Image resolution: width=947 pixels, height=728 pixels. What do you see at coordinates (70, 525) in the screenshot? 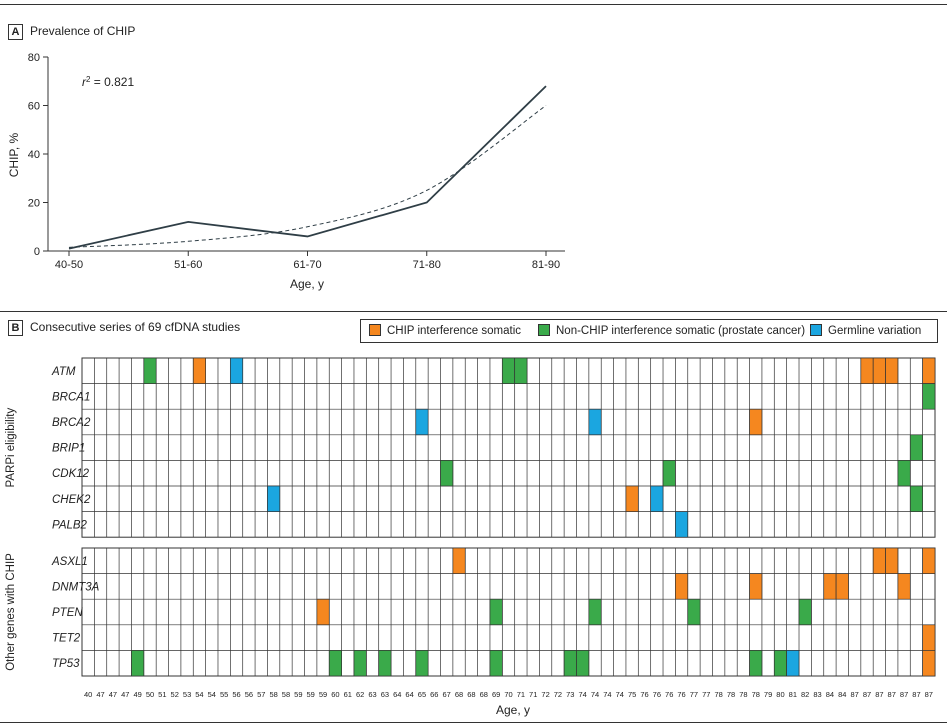
I see `gene-label-palb2: PALB2` at bounding box center [70, 525].